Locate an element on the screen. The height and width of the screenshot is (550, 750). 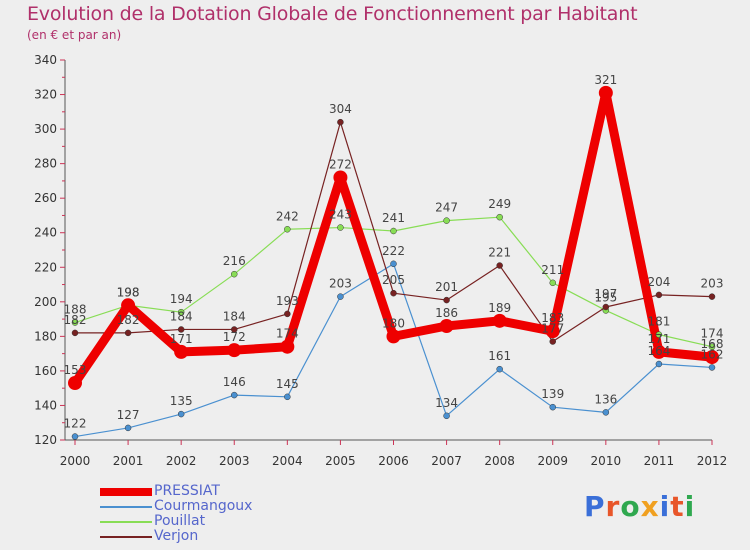
data-label-courmangoux: 164 is located at coordinates (658, 351).